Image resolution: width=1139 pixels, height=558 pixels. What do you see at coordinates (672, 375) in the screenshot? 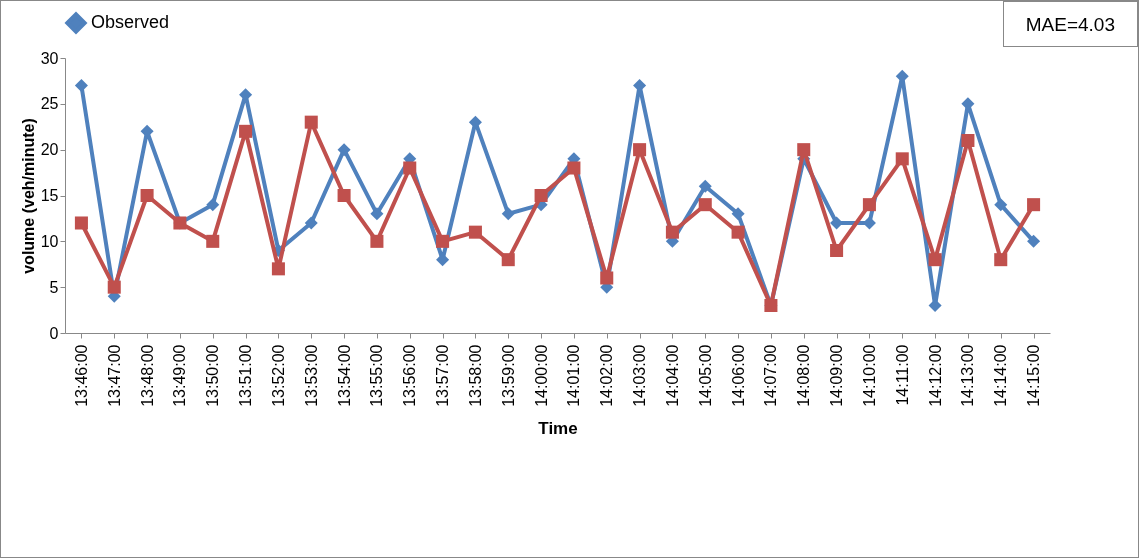
I see `x-tick-label: 14:04:00` at bounding box center [672, 375].